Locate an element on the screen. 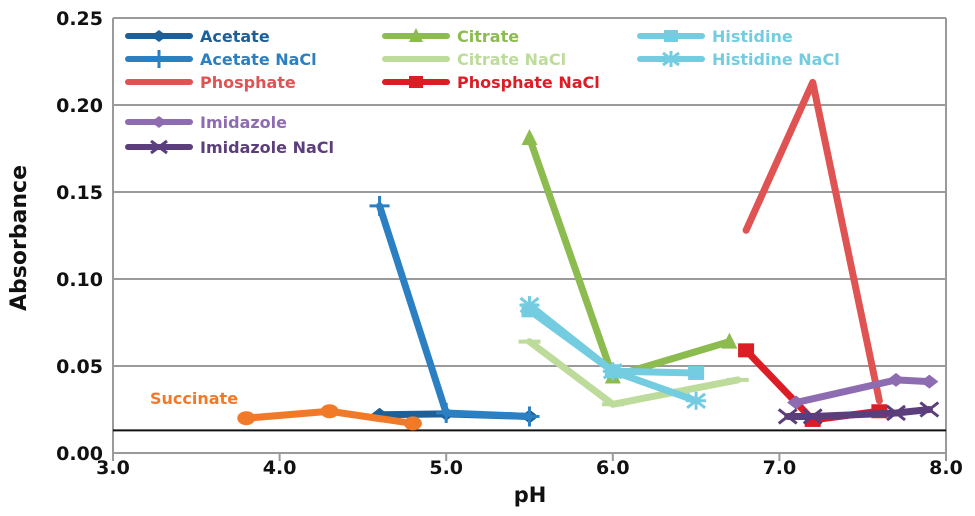 The image size is (975, 516). series-imidazole-nacl is located at coordinates (858, 413).